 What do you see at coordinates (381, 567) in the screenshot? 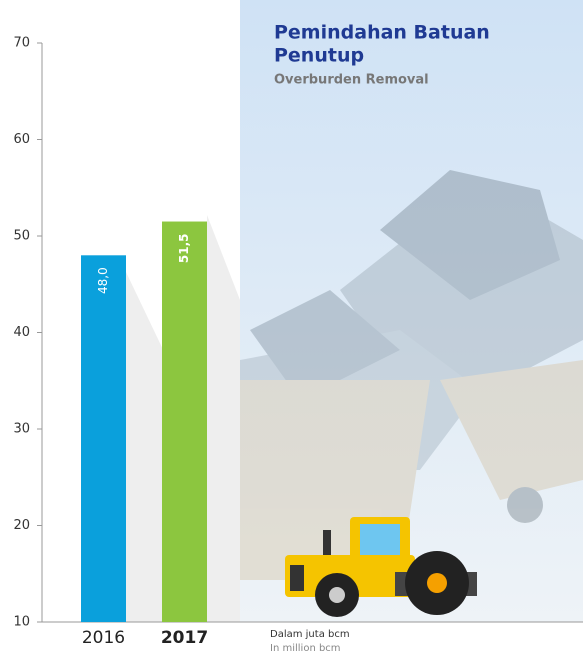
I see `roller-icon` at bounding box center [381, 567].